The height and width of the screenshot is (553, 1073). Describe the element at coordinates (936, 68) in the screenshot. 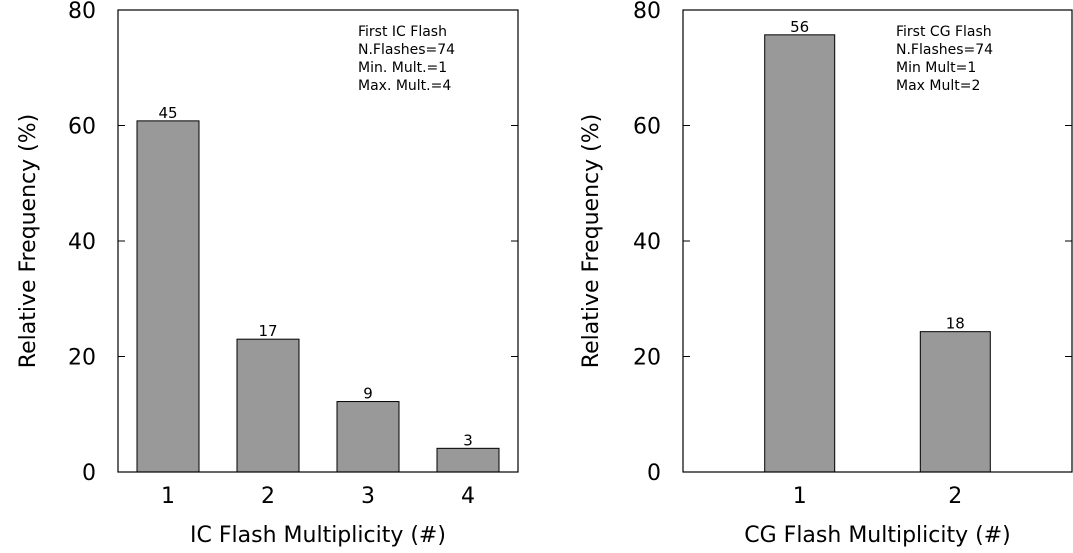

I see `annotation-line-3: Min Mult=1` at that location.